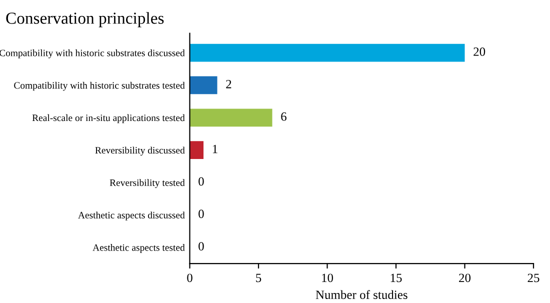 The width and height of the screenshot is (550, 303). I want to click on x-tick-label: 0, so click(189, 278).